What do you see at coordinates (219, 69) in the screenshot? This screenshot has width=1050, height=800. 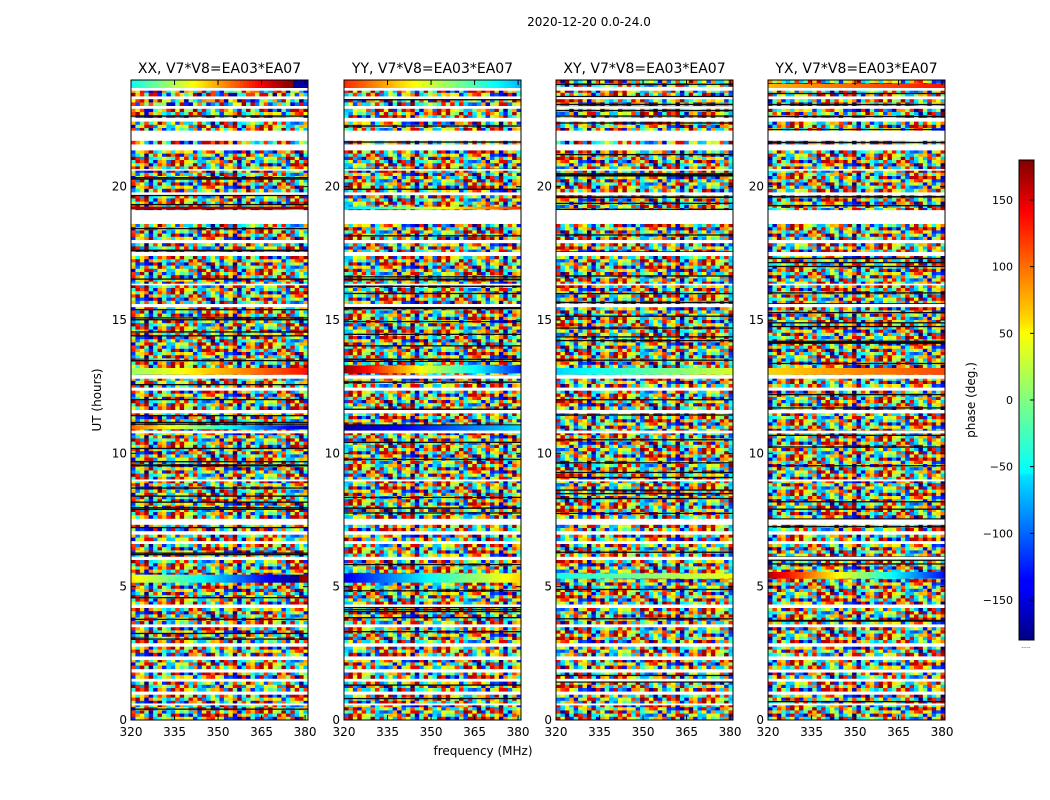 I see `panel-title: XX, V7*V8=EA03*EA07` at bounding box center [219, 69].